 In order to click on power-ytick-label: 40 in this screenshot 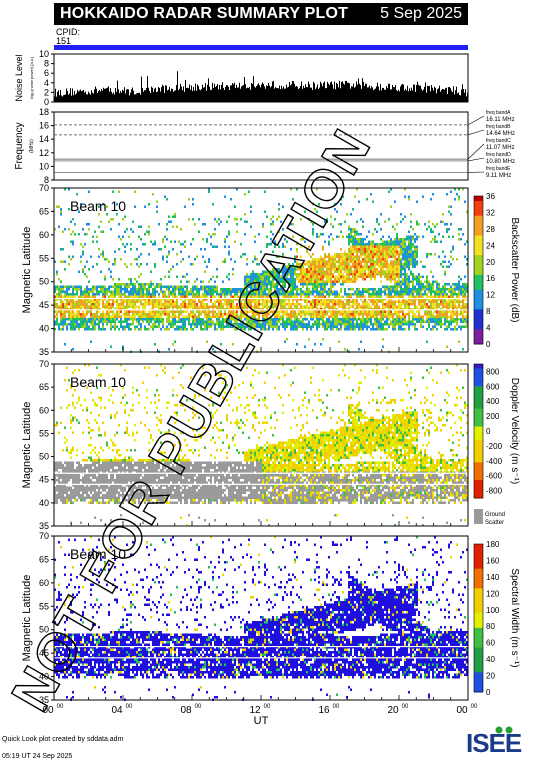, I will do `click(44, 329)`.